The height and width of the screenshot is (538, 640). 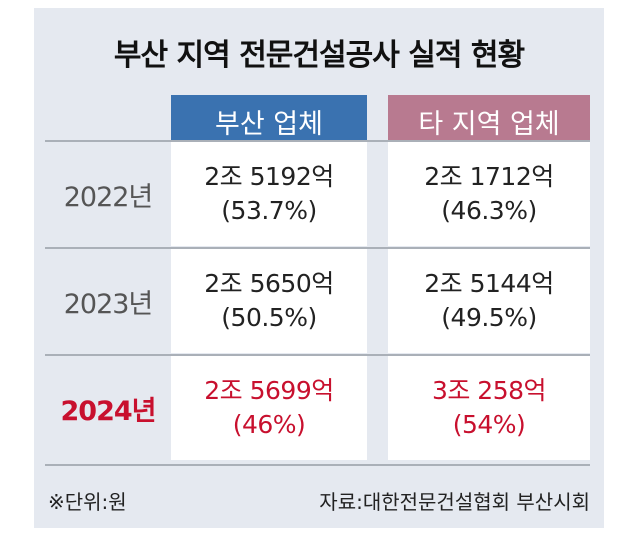 I want to click on year-label: 2023년, so click(x=108, y=304).